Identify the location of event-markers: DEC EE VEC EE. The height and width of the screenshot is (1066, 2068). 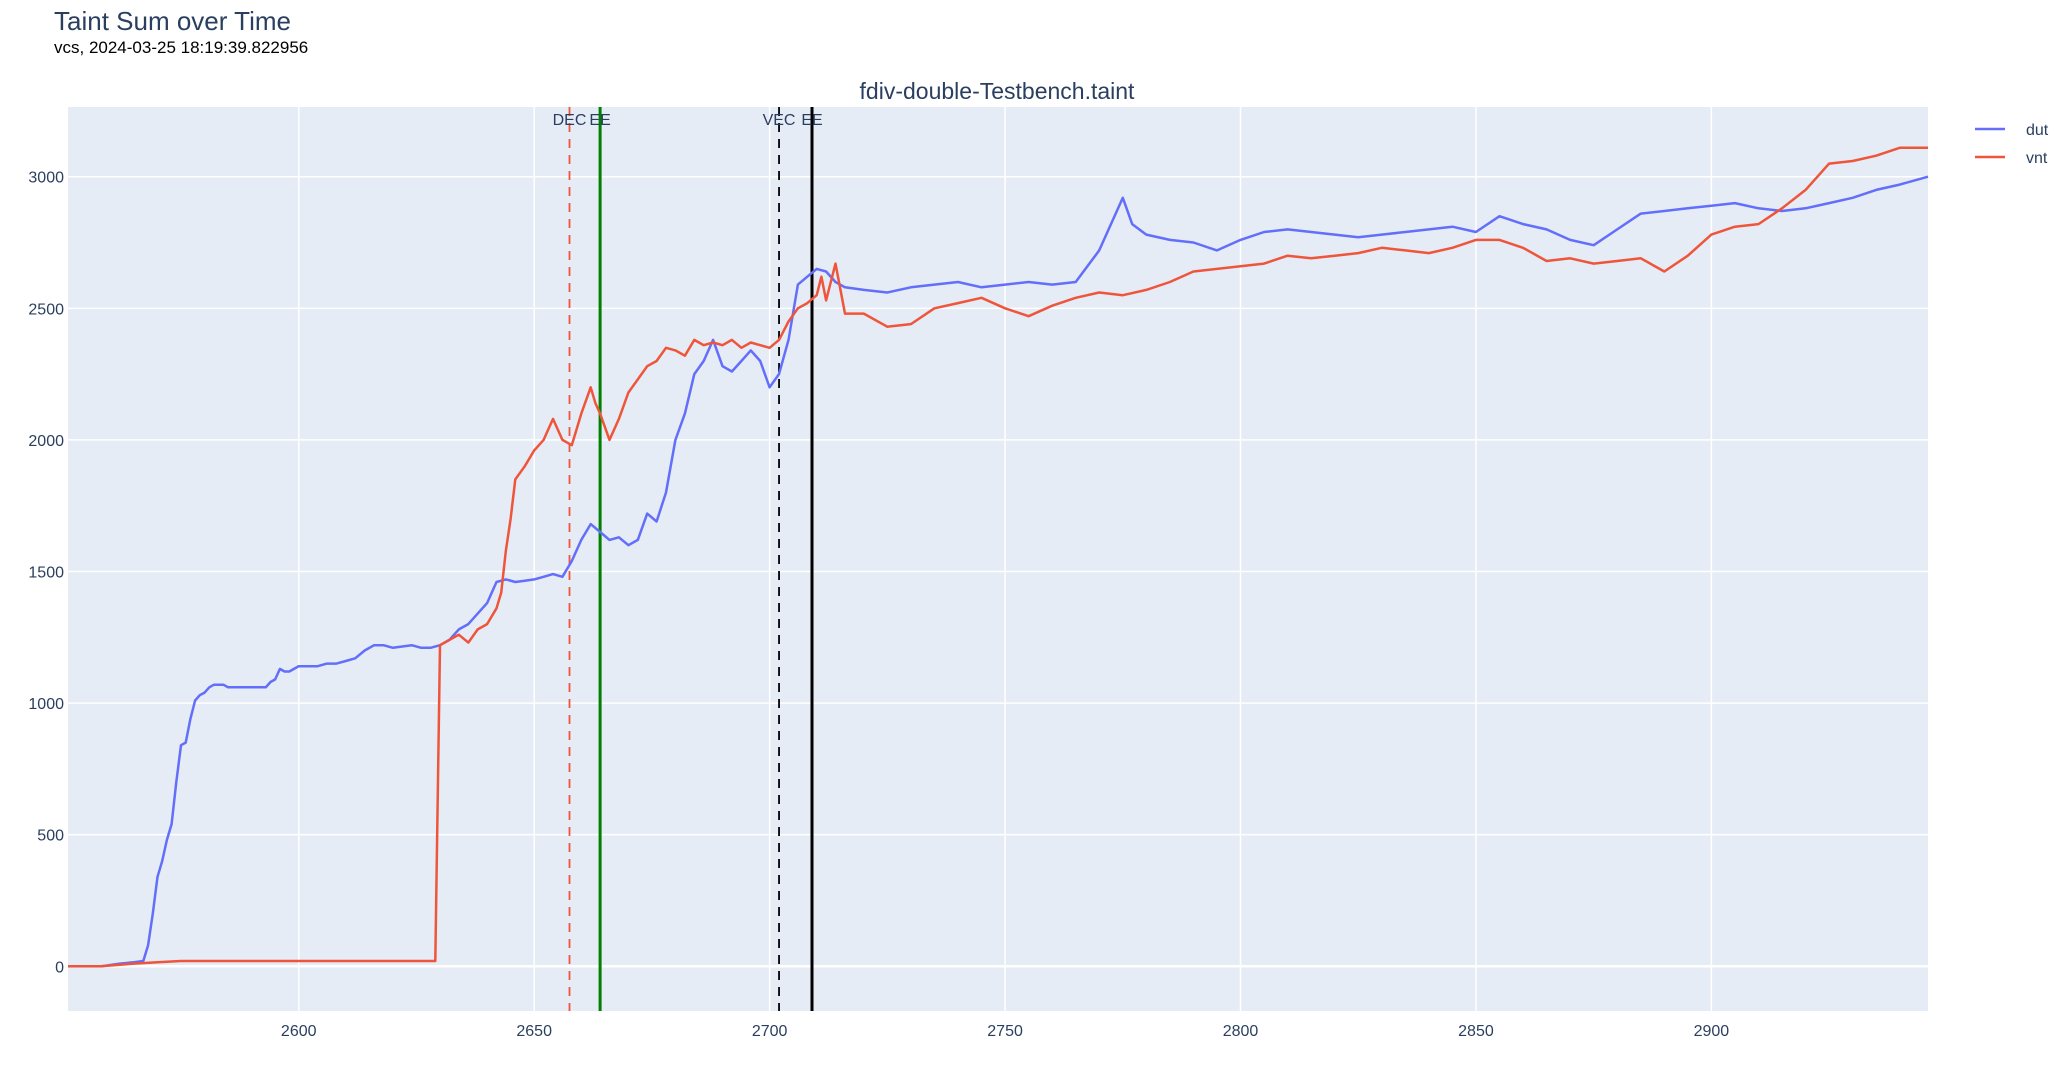
(688, 559).